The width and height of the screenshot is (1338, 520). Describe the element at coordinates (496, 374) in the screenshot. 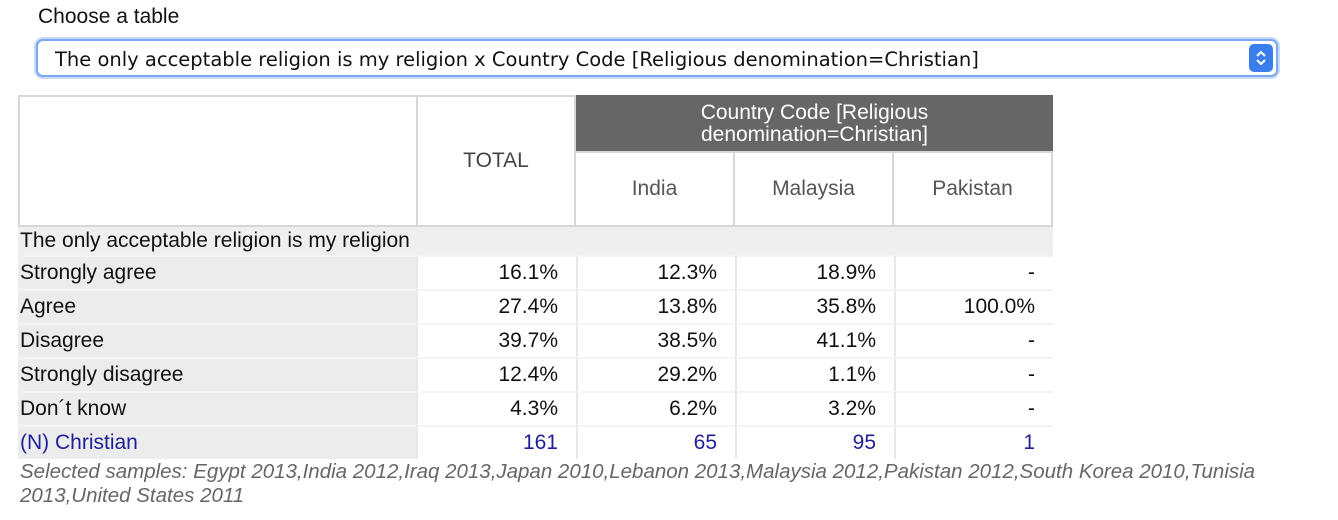

I see `cell-total: 12.4%` at that location.